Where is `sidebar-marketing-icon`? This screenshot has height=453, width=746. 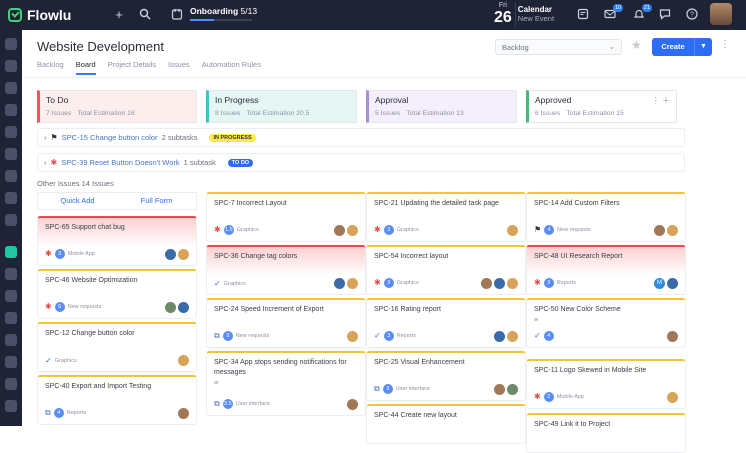 sidebar-marketing-icon is located at coordinates (11, 110).